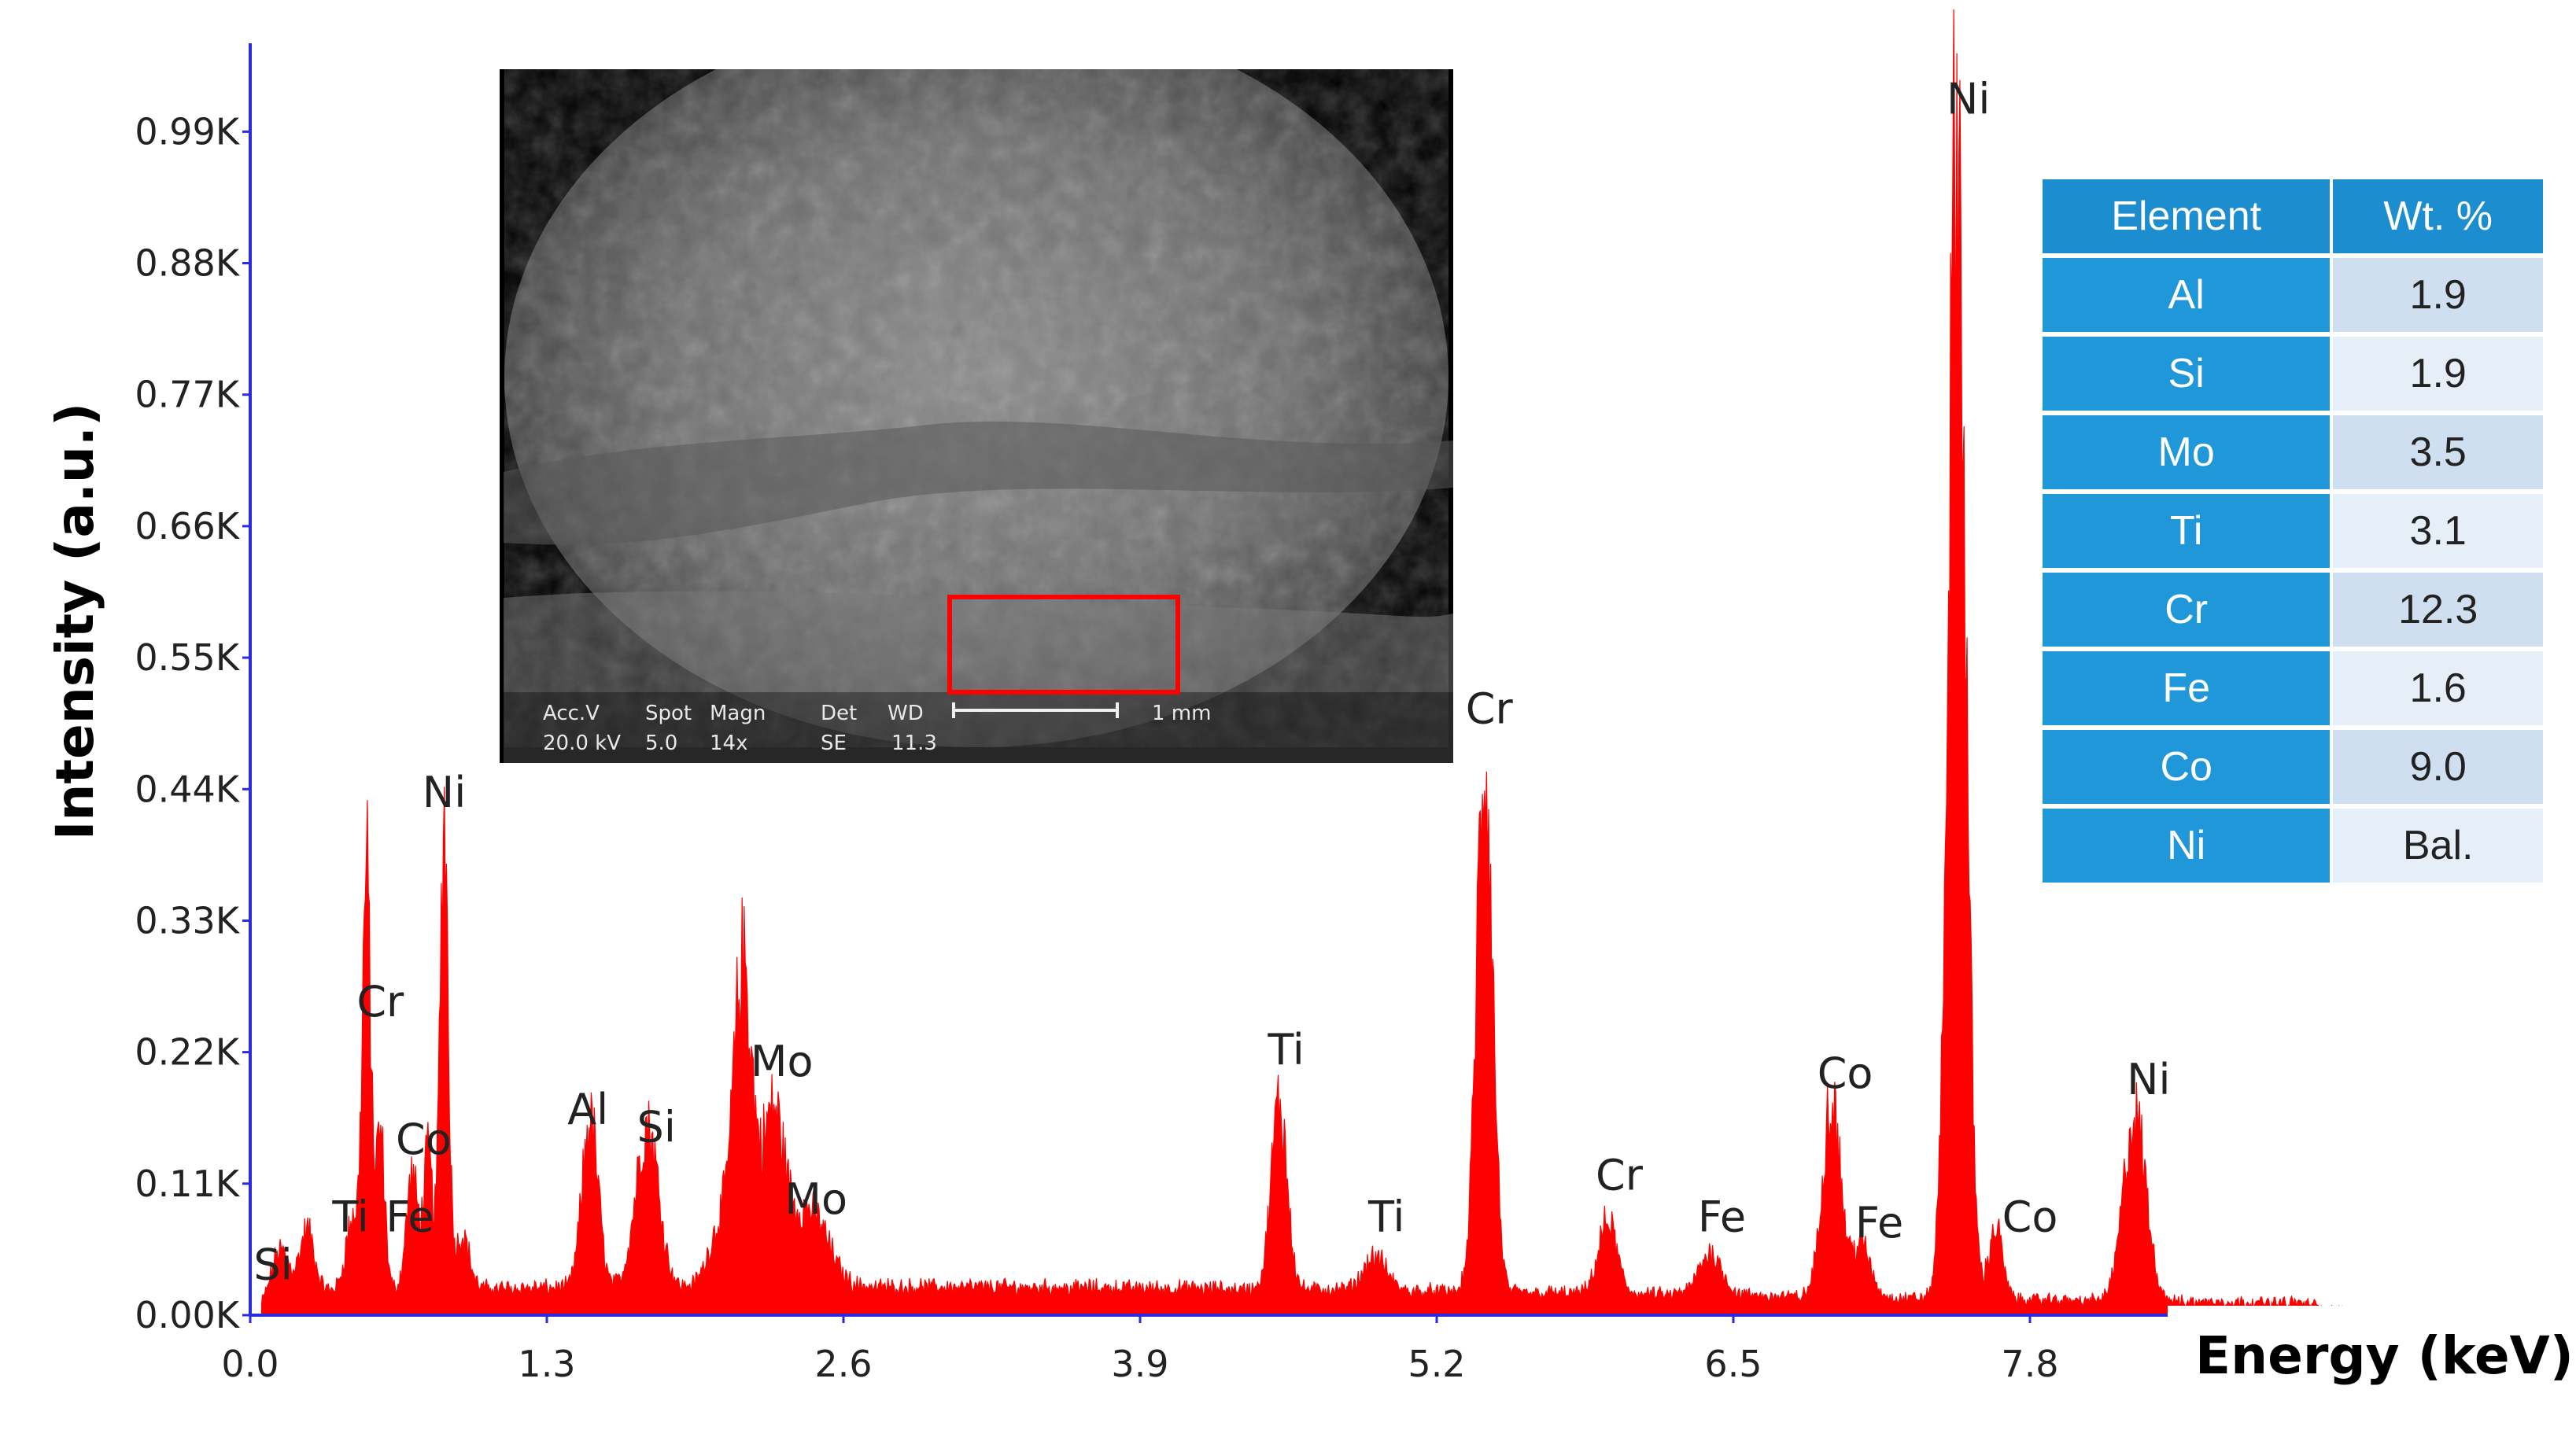 The width and height of the screenshot is (2576, 1430). Describe the element at coordinates (2438, 531) in the screenshot. I see `cell-wt: 3.1` at that location.